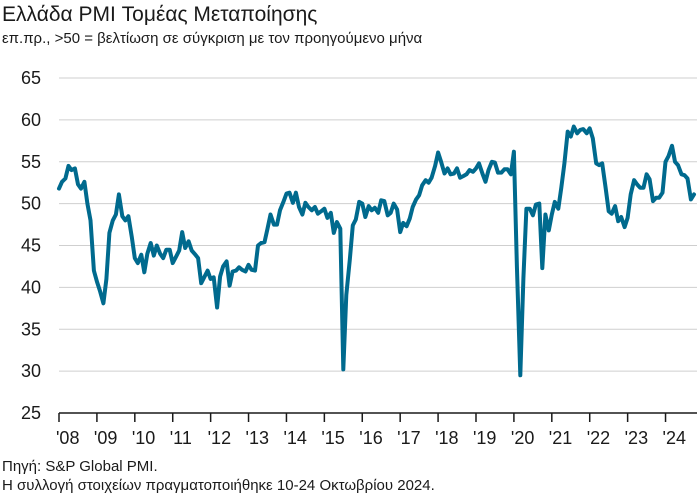 The width and height of the screenshot is (700, 496). Describe the element at coordinates (31, 204) in the screenshot. I see `y-tick-label-50: 50` at that location.